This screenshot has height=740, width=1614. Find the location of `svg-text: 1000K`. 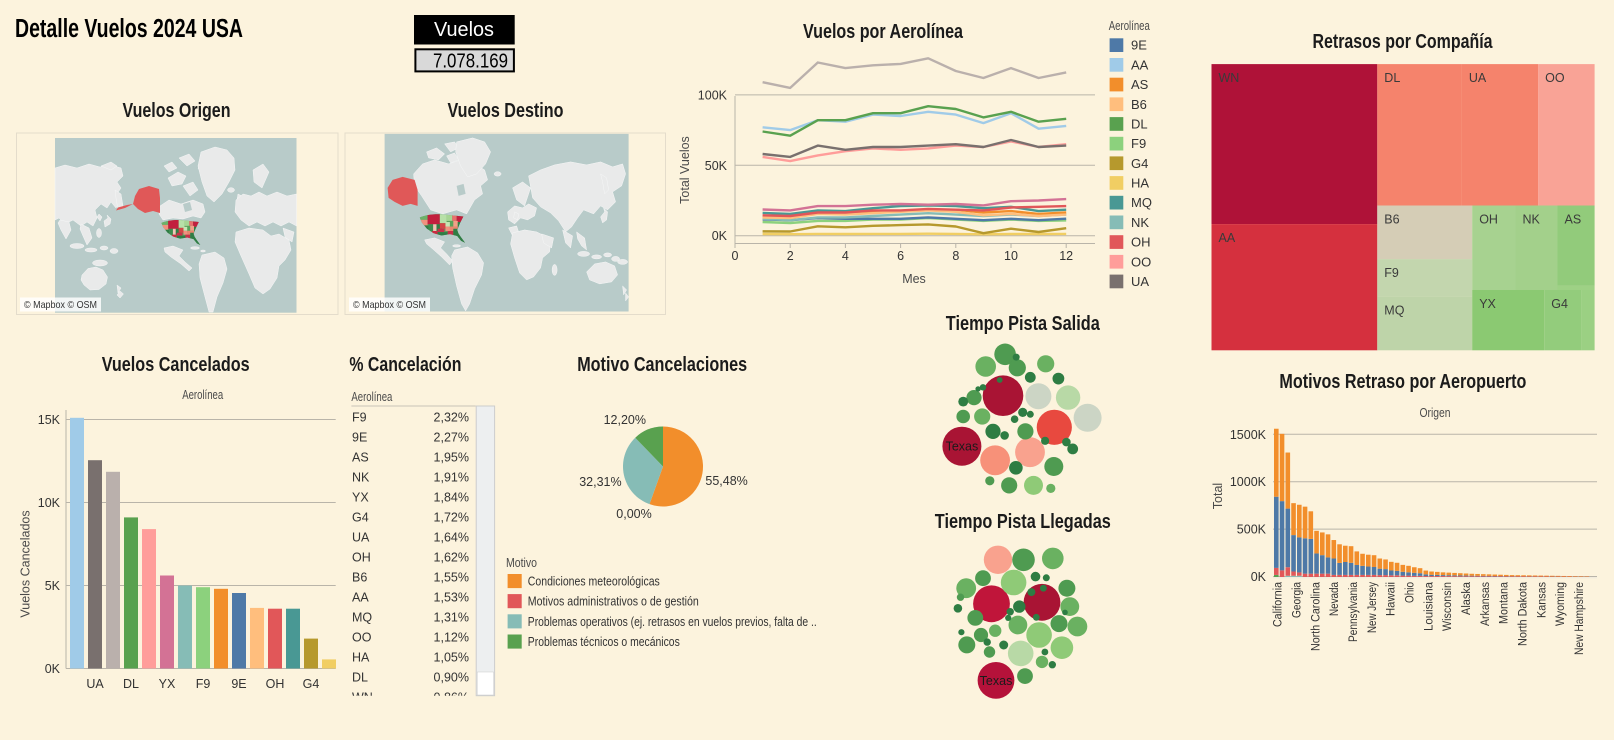

svg-text: 1000K is located at coordinates (1248, 482).